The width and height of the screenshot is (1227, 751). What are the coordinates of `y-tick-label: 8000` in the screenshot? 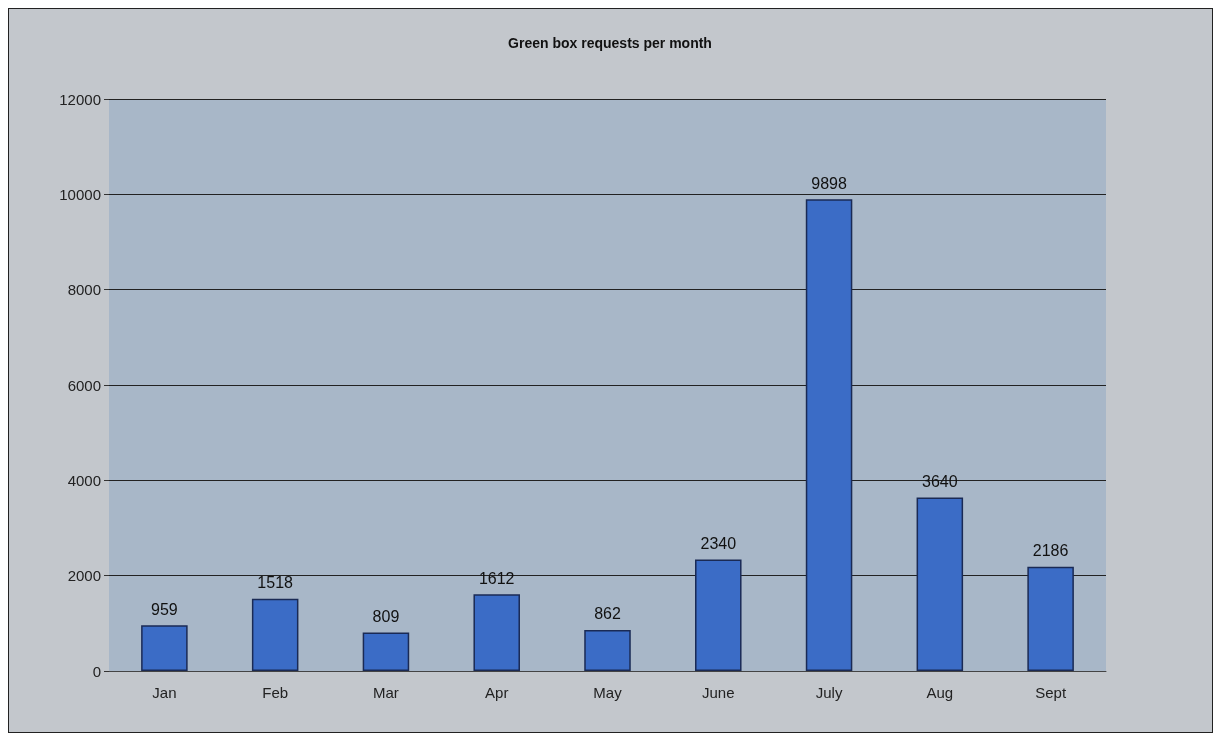 It's located at (84, 290).